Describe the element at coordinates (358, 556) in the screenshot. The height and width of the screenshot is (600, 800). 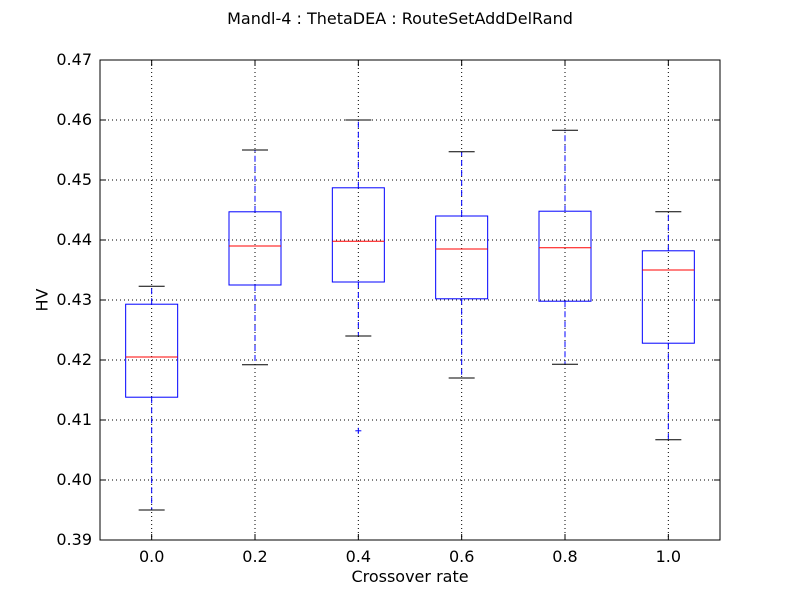
I see `x-tick-label: 0.4` at that location.